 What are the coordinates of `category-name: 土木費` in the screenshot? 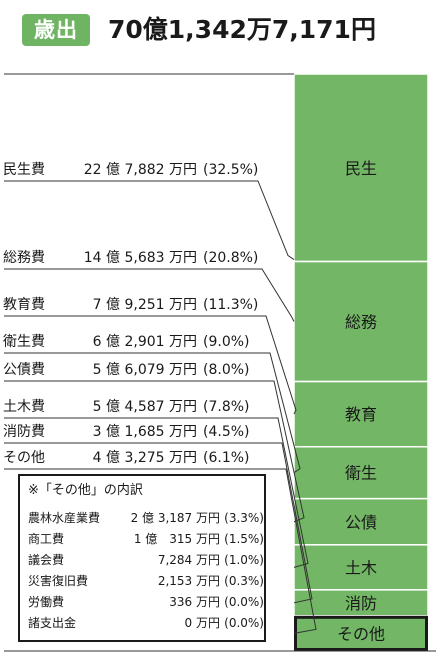 It's located at (24, 407).